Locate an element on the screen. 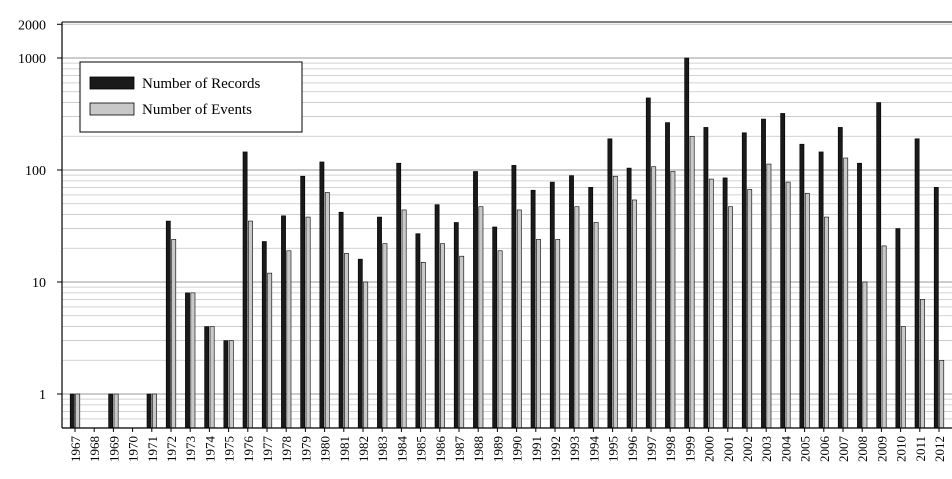 This screenshot has width=952, height=479. y-tick-label: 10 is located at coordinates (39, 283).